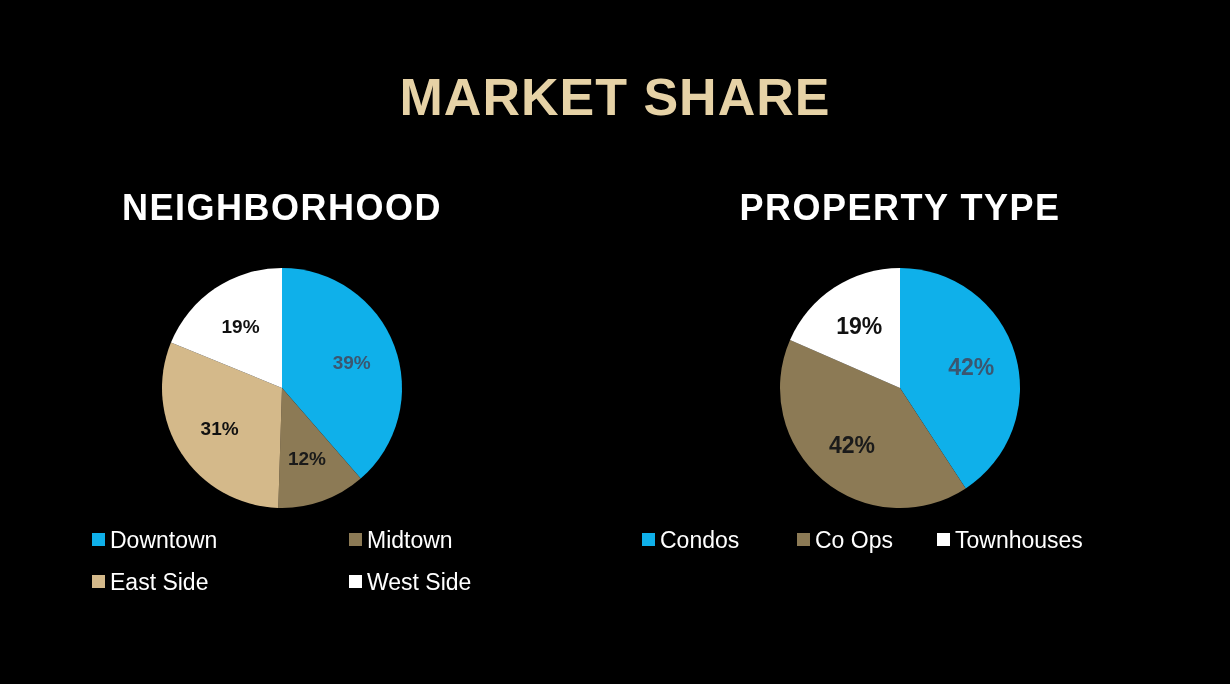 The image size is (1230, 684). What do you see at coordinates (410, 540) in the screenshot?
I see `legend-label: Midtown` at bounding box center [410, 540].